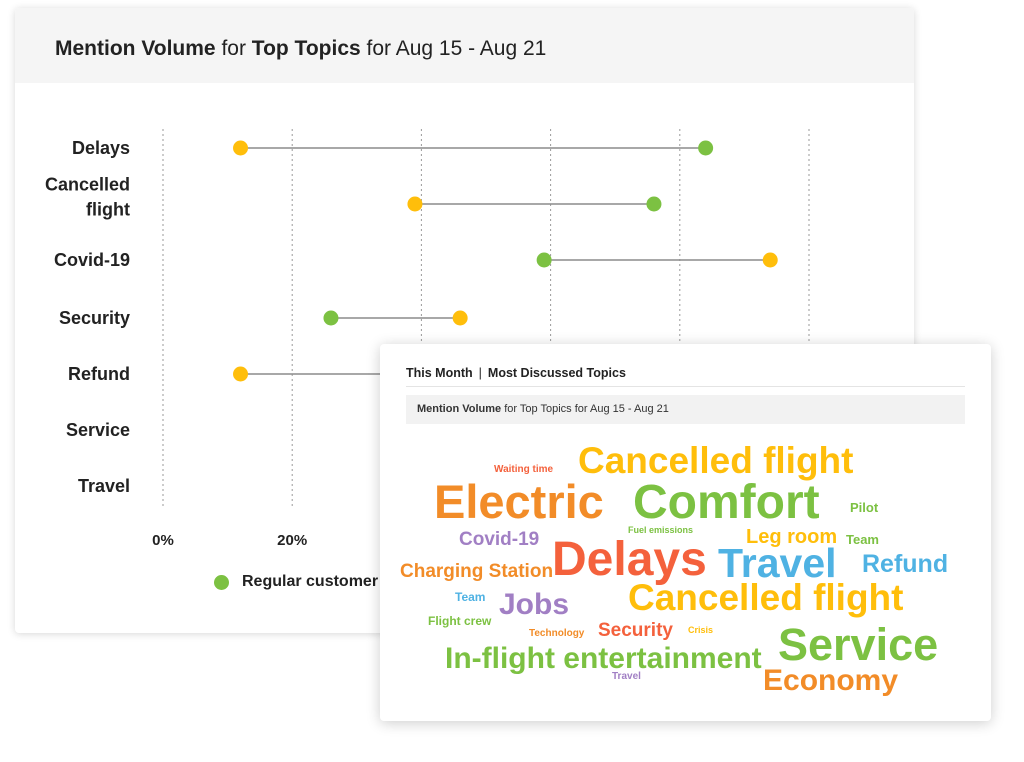 Image resolution: width=1024 pixels, height=762 pixels. Describe the element at coordinates (92, 260) in the screenshot. I see `category-label: Covid-19` at that location.